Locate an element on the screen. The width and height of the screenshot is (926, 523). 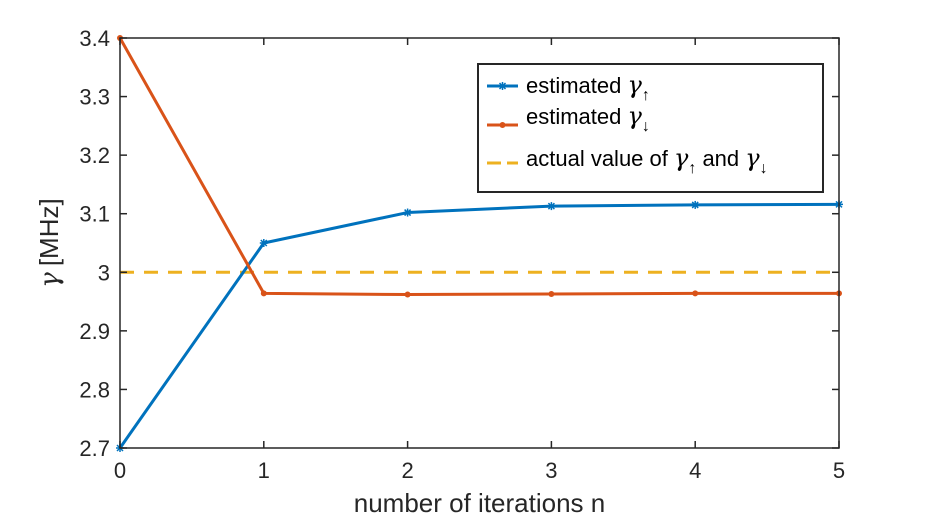
y-axis-label-symbol: γ is located at coordinates (50, 280).